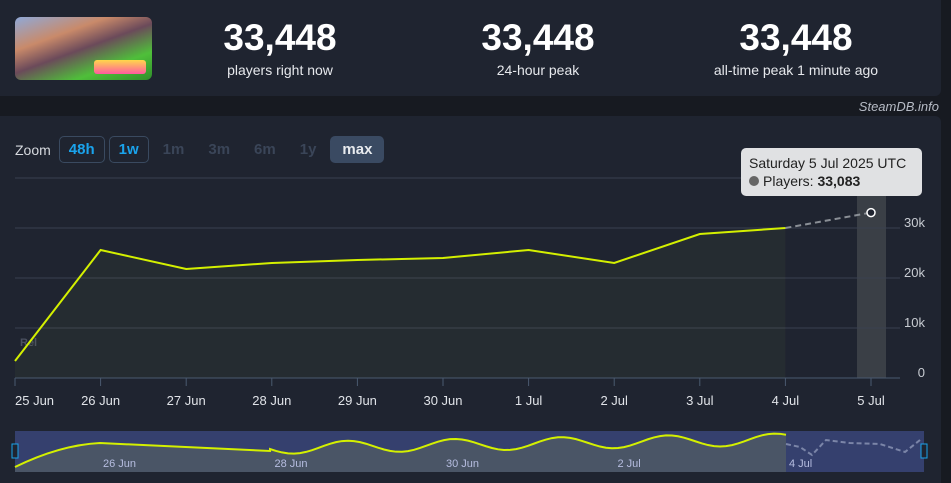  I want to click on zoom-6m-button: 6m, so click(265, 149).